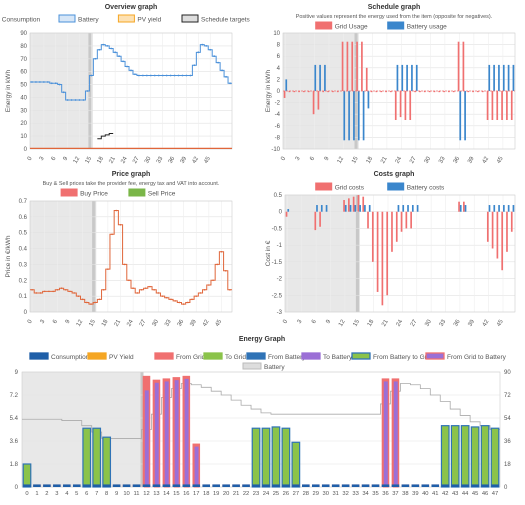 The height and width of the screenshot is (505, 525). I want to click on y-tick-label: 0, so click(17, 488).